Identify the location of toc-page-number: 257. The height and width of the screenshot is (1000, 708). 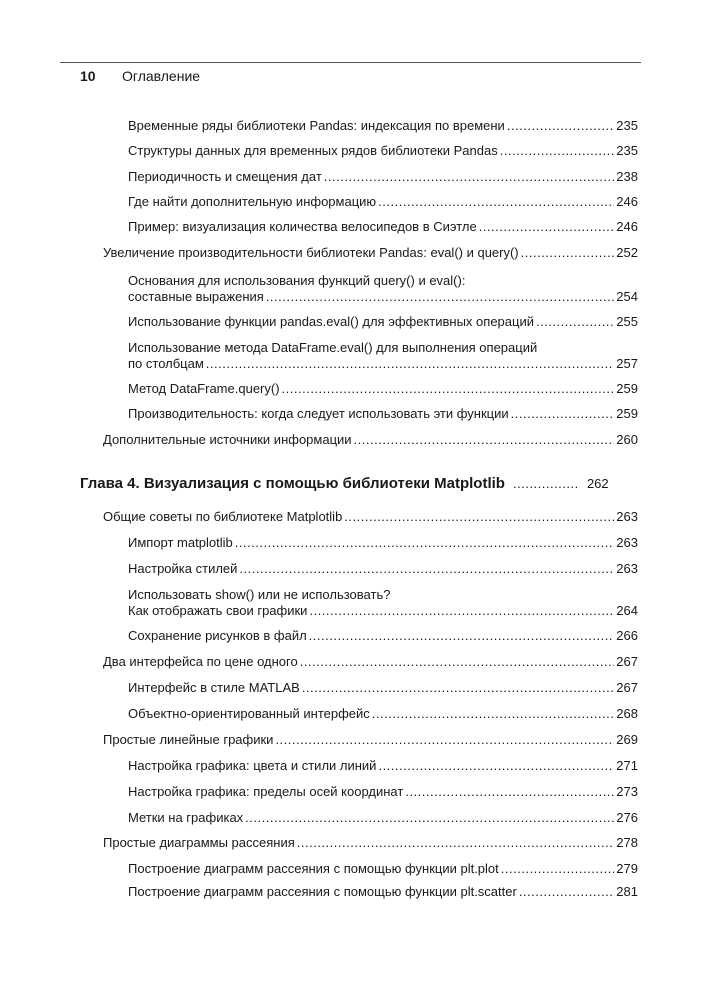
(627, 363).